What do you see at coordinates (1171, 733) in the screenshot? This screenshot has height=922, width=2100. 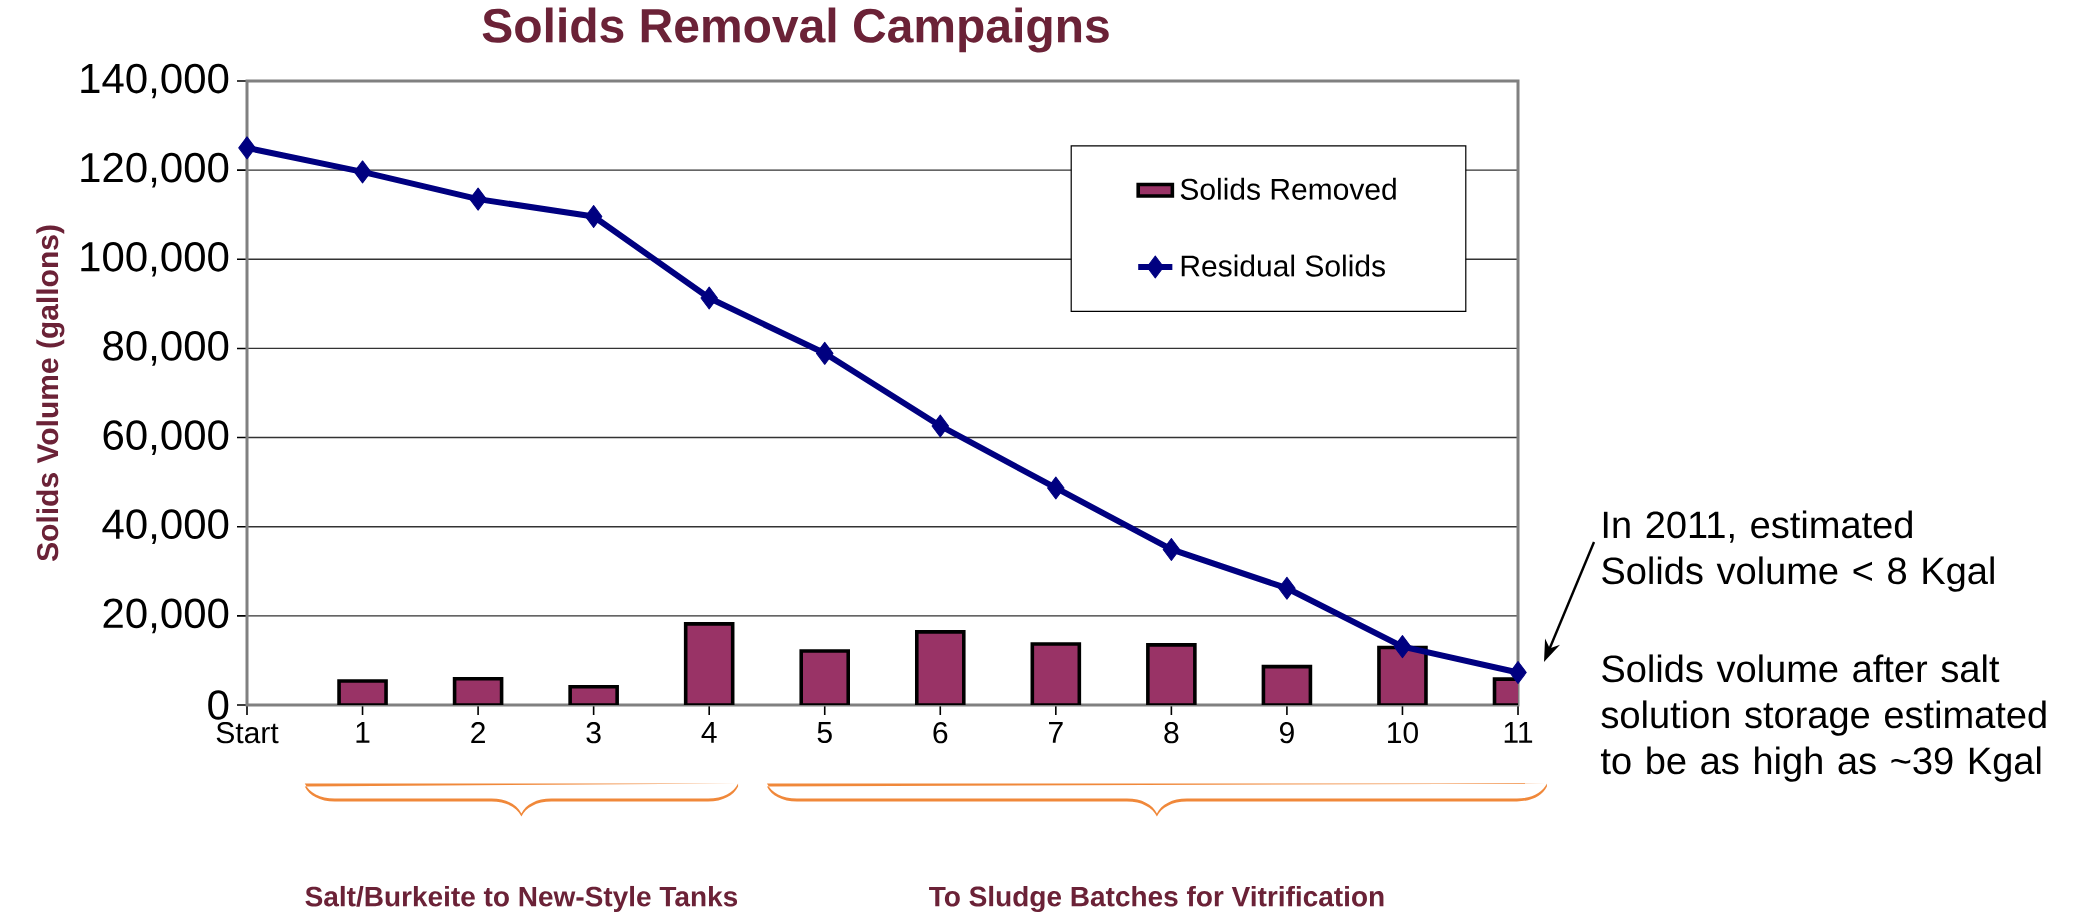 I see `x-tick-label: 8` at bounding box center [1171, 733].